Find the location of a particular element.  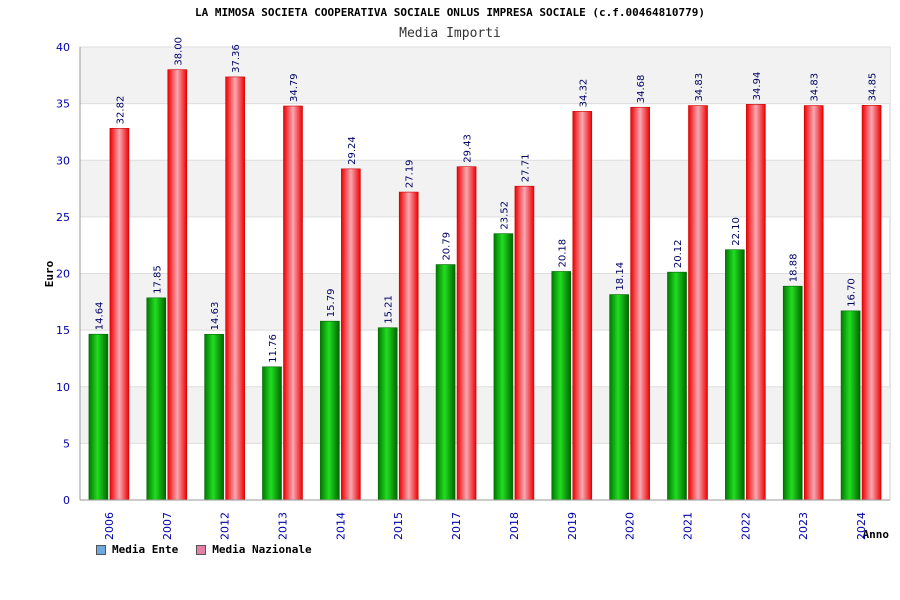

legend-swatch-media-ente is located at coordinates (101, 549).